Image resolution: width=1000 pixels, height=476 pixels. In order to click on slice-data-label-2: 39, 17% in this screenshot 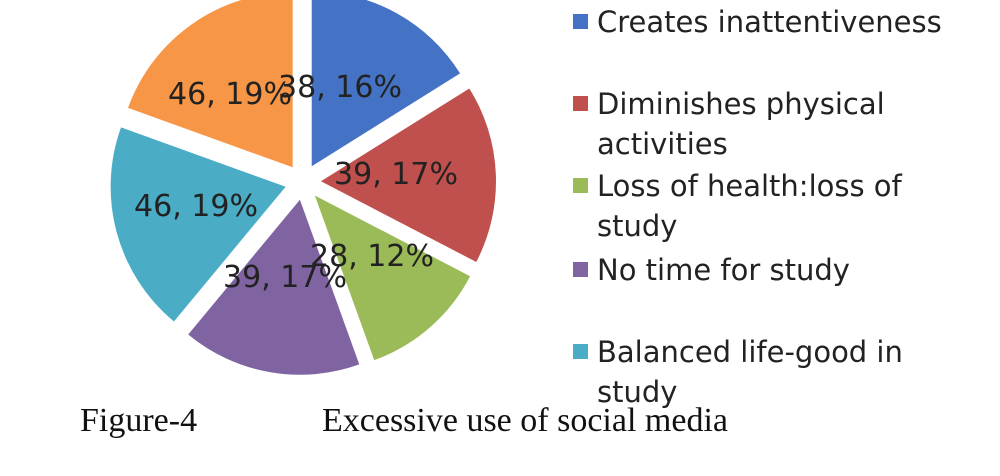, I will do `click(396, 174)`.